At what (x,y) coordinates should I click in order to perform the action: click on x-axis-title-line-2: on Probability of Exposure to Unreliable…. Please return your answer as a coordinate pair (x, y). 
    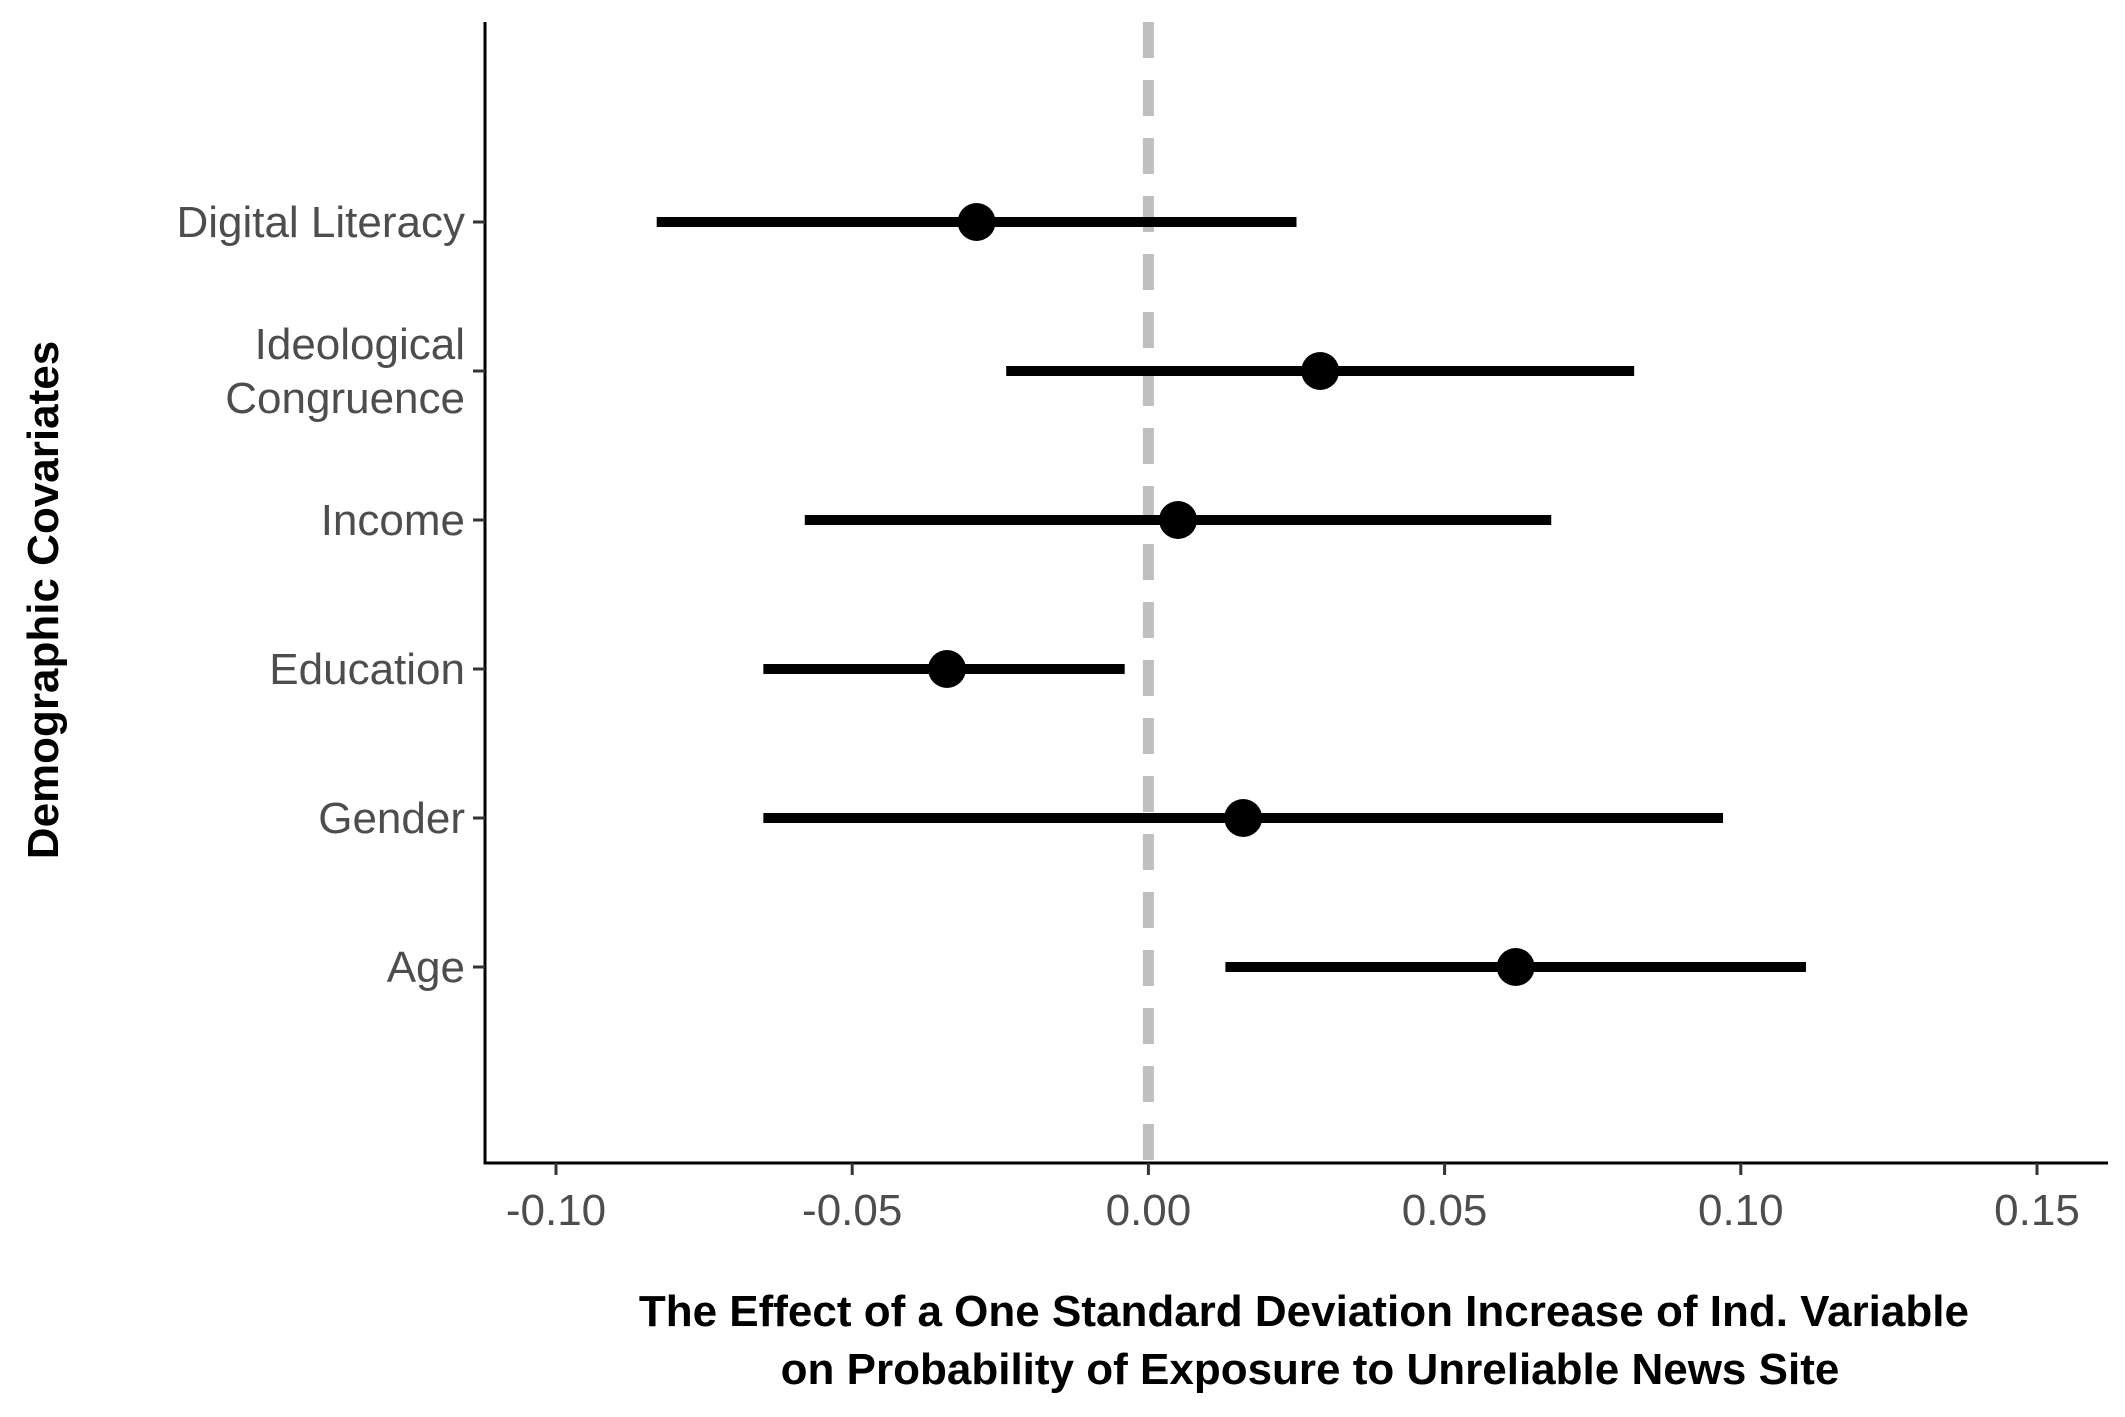
    Looking at the image, I should click on (1310, 1369).